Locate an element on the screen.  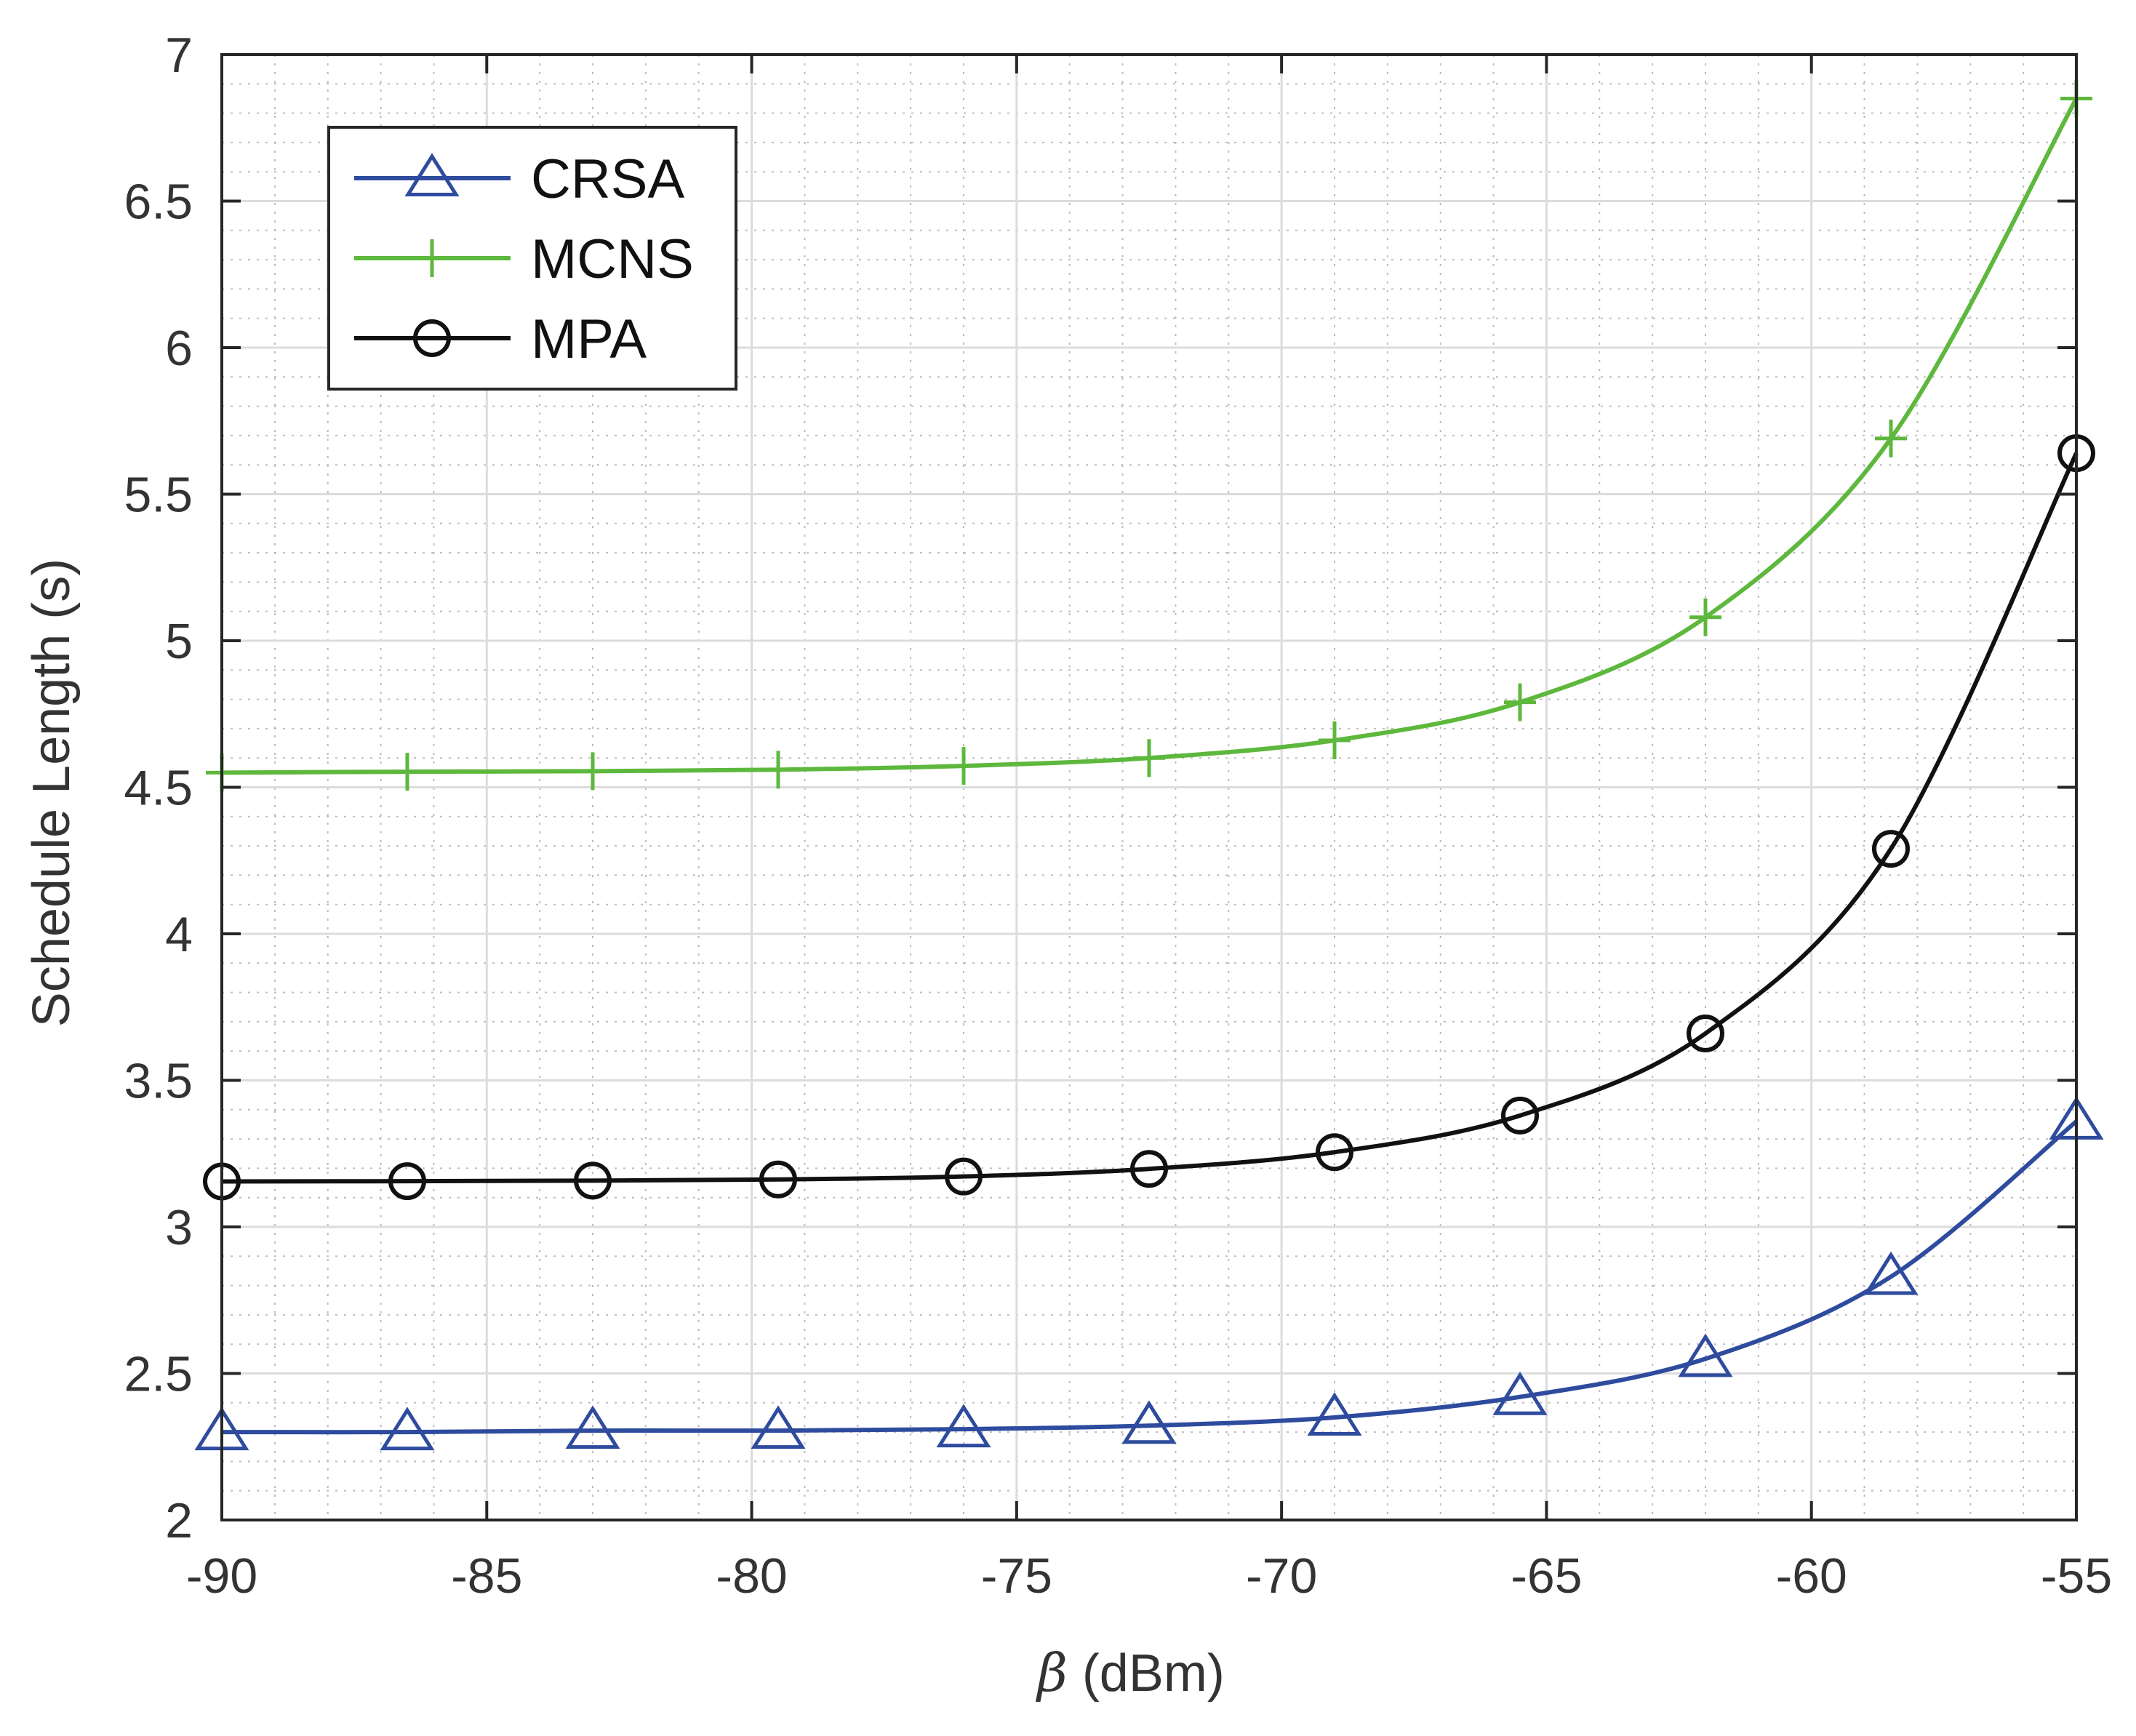
x-axis-unit: (dBm) is located at coordinates (1146, 1673).